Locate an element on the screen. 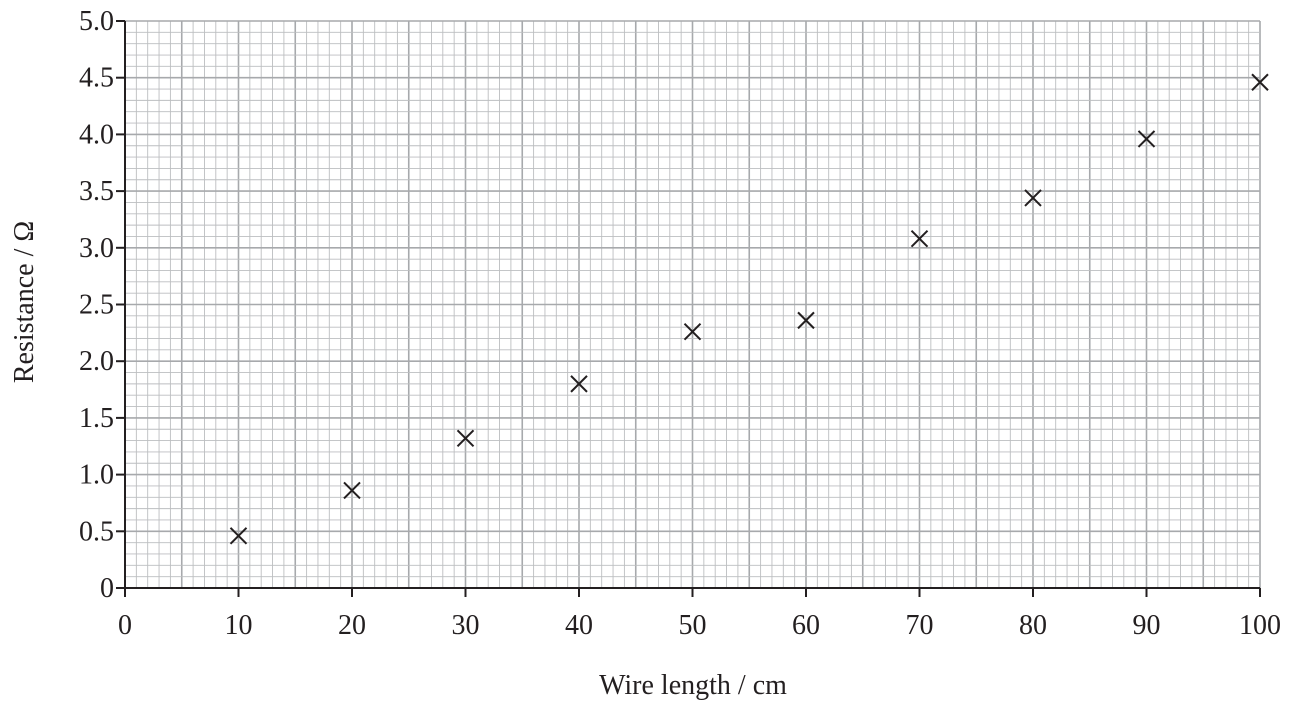 The image size is (1296, 710). x-tick-label: 100 is located at coordinates (1260, 625).